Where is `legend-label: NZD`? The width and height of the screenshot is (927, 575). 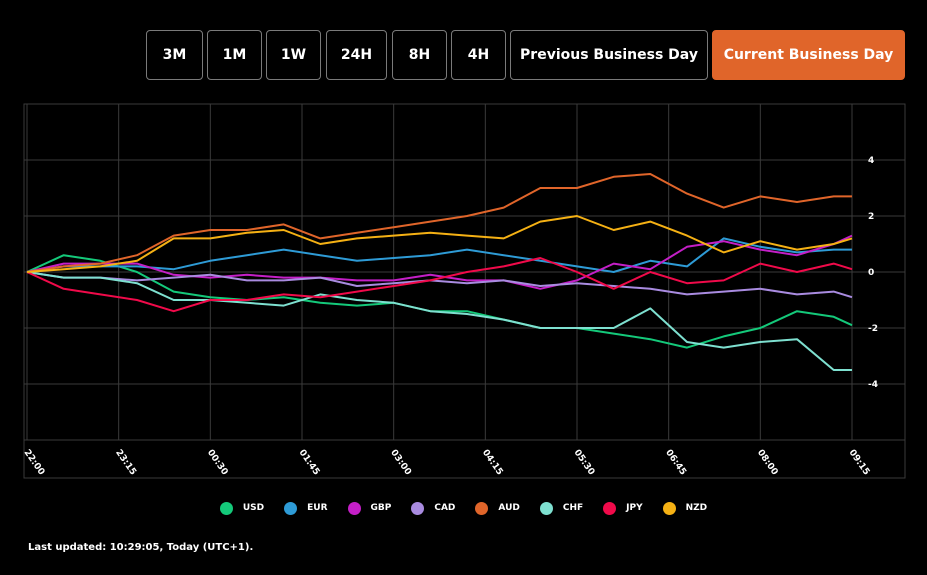
legend-label: NZD is located at coordinates (696, 508).